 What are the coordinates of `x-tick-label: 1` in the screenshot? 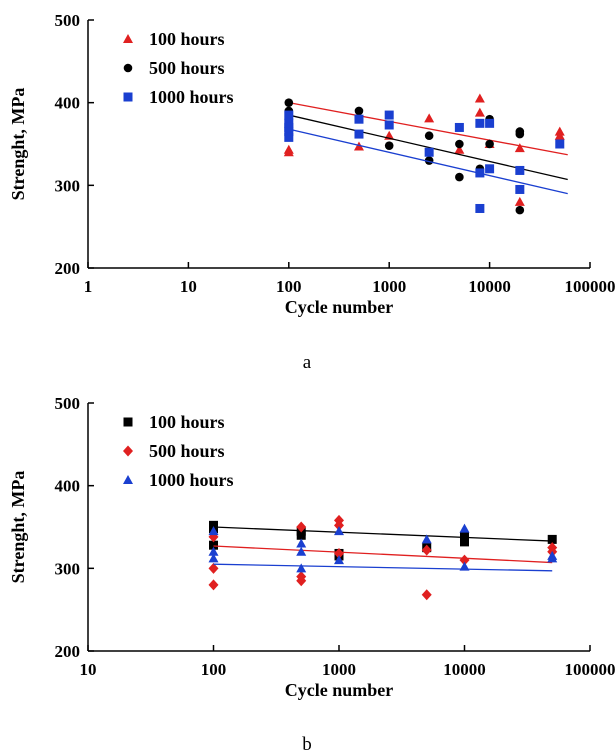 It's located at (88, 286).